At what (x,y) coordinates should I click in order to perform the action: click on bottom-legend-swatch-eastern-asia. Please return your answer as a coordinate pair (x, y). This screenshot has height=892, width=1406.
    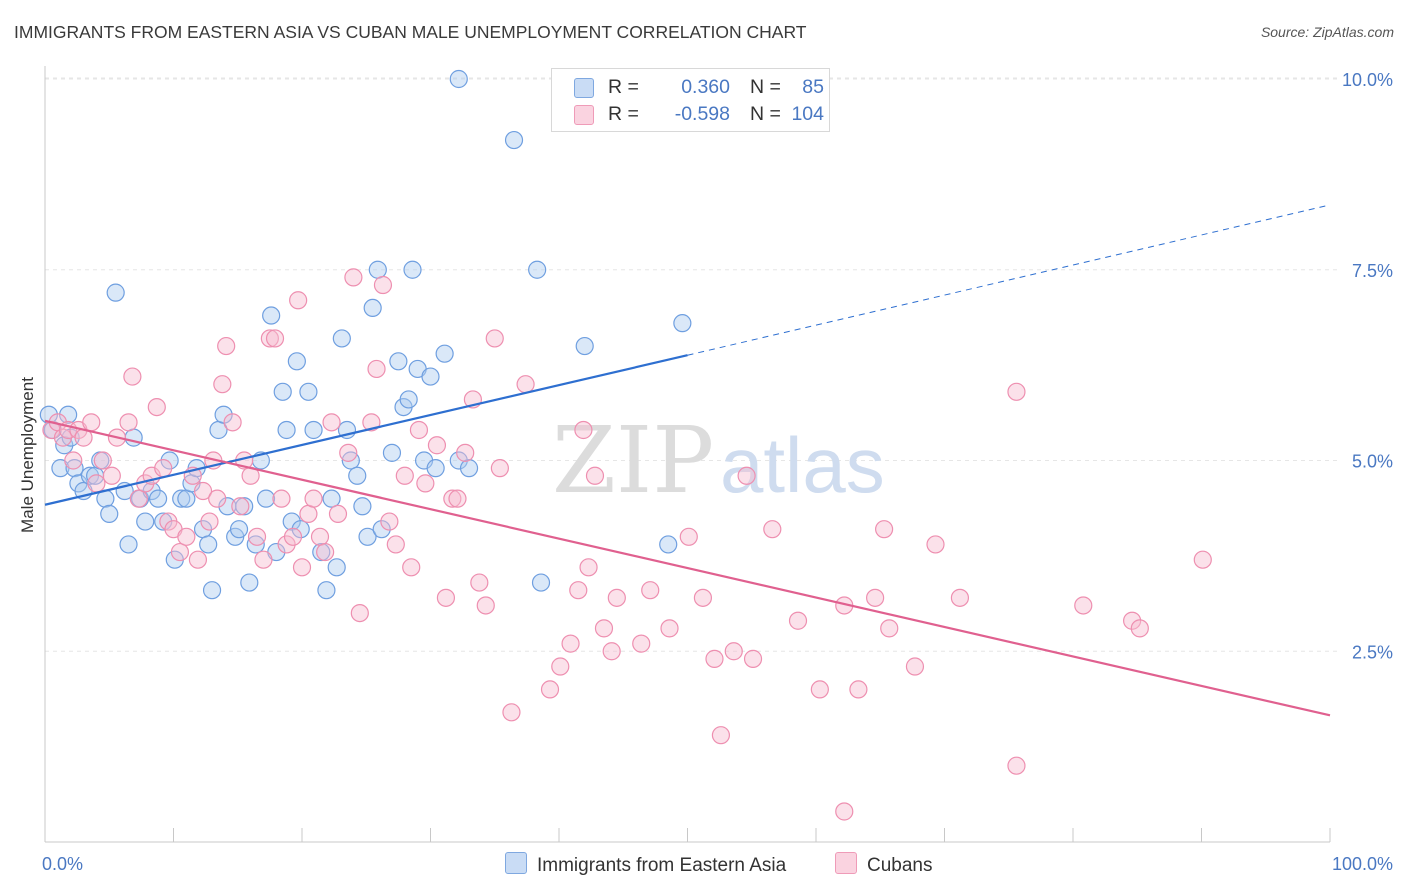
    Looking at the image, I should click on (516, 863).